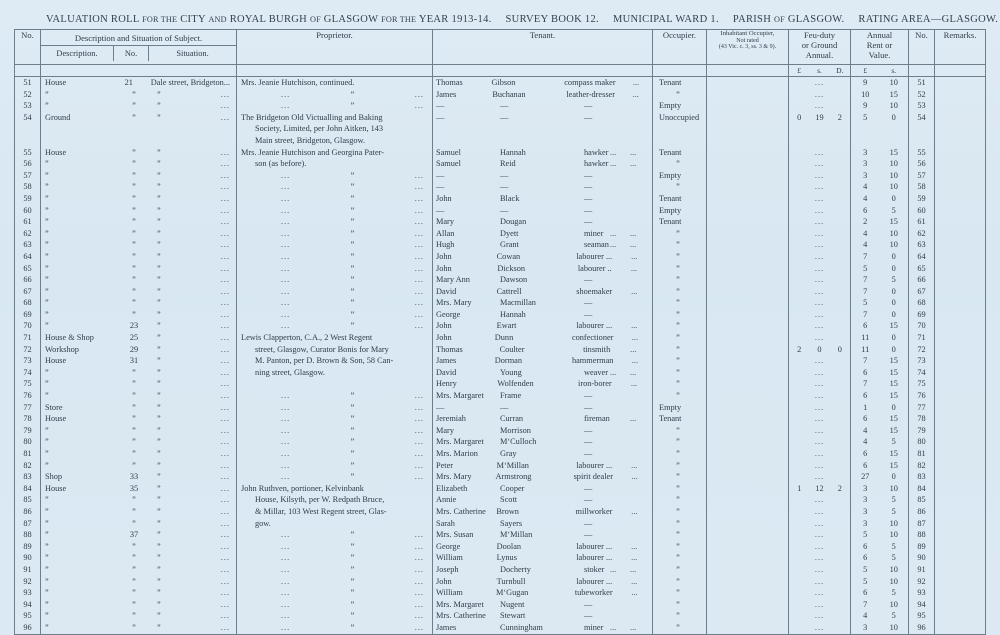  Describe the element at coordinates (504, 106) in the screenshot. I see `row-tenant-surname: —` at that location.